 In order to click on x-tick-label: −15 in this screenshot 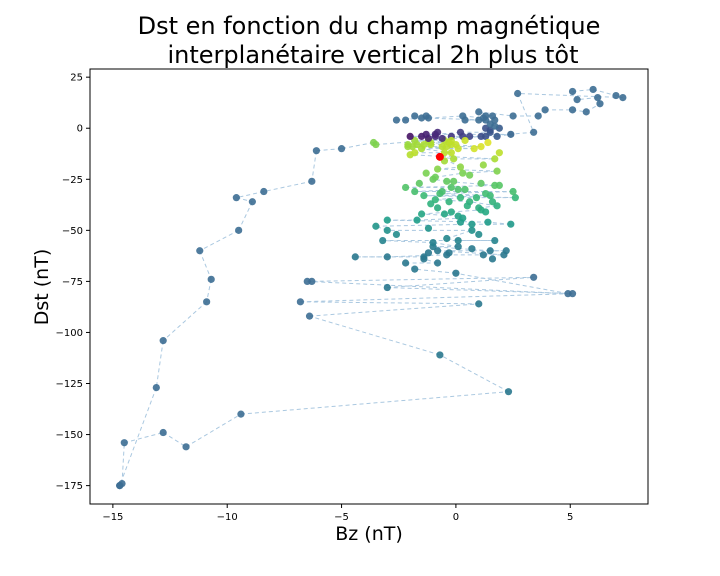, I will do `click(112, 517)`.